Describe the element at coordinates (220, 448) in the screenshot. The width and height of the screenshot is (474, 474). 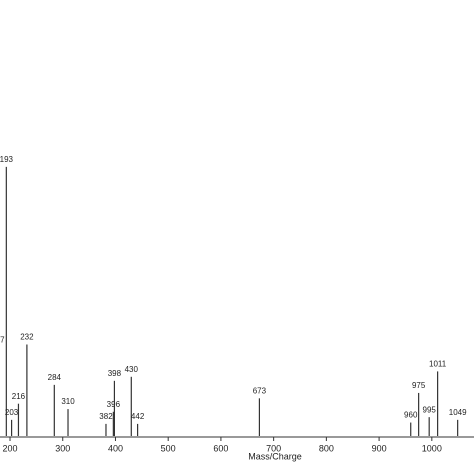
I see `x-tick-label: 600` at that location.